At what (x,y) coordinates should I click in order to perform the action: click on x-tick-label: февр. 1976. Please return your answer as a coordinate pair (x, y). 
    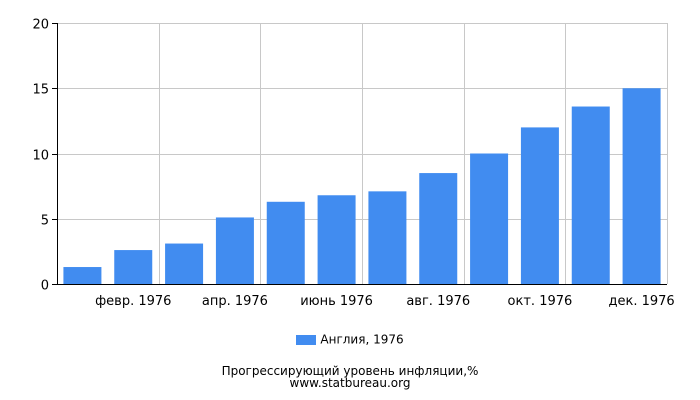
    Looking at the image, I should click on (133, 301).